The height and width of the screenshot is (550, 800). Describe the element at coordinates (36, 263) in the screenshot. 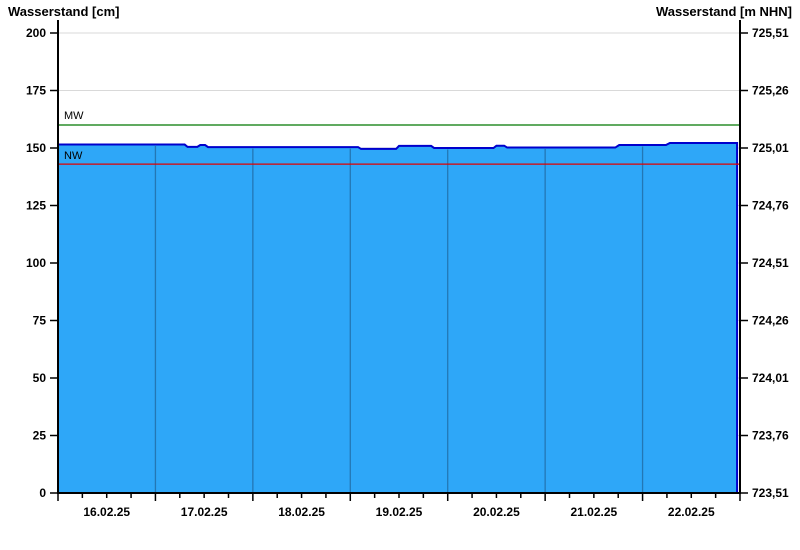

I see `left-tick-label: 100` at that location.